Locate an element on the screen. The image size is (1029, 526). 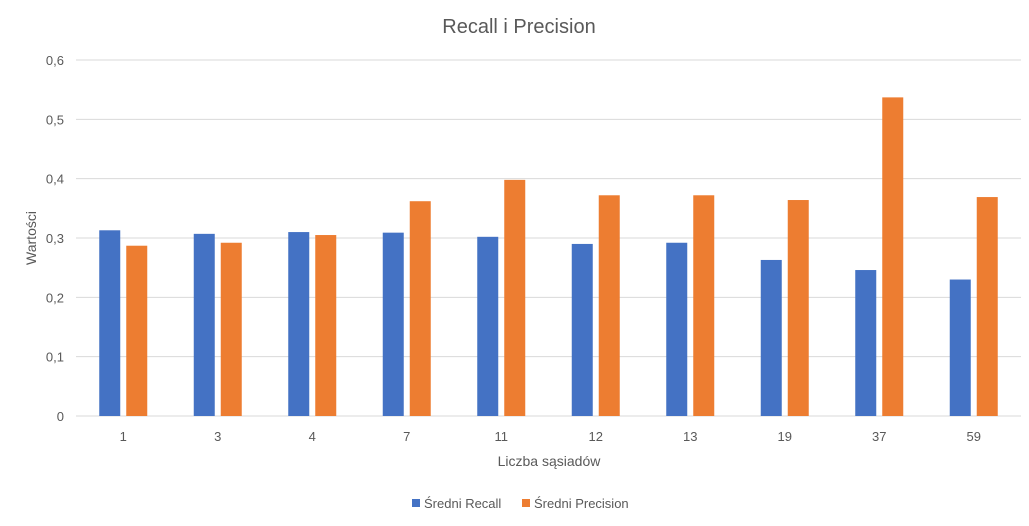
y-axis-ticks: 0 0,1 0,2 0,3 0,4 0,5 0,6 is located at coordinates (55, 238).